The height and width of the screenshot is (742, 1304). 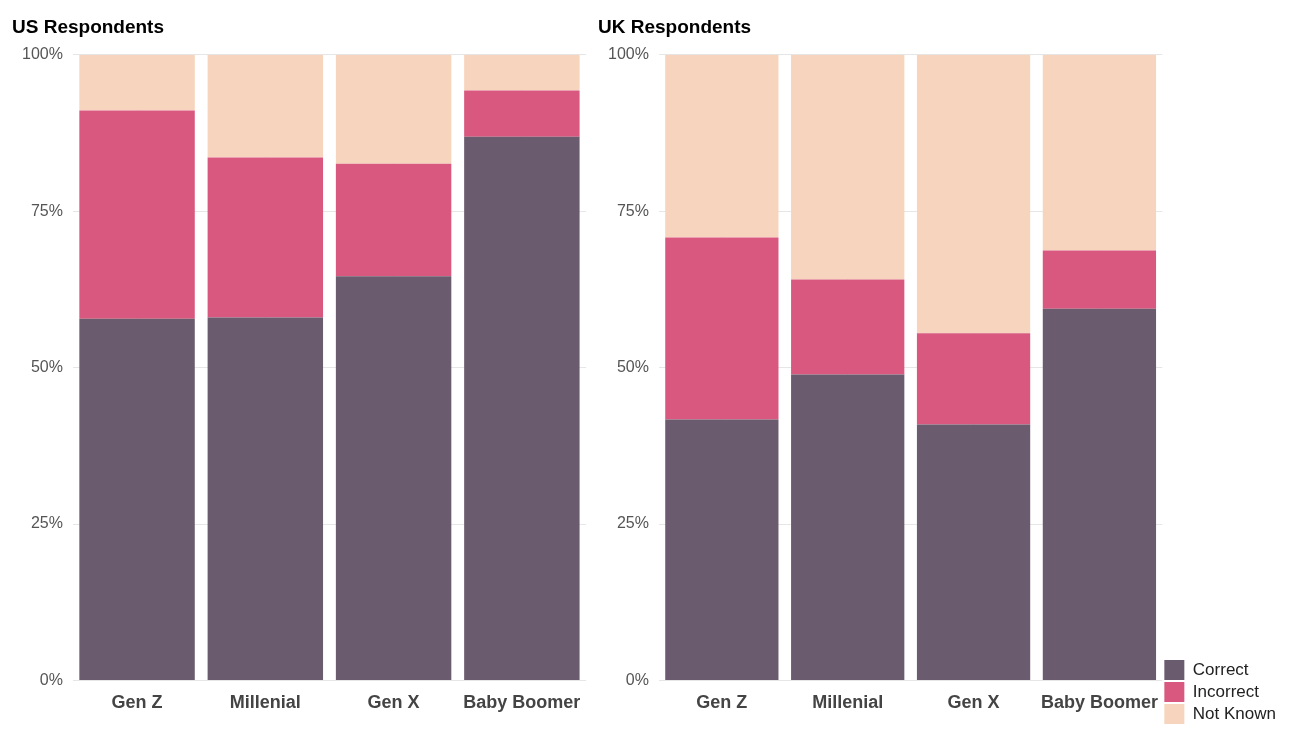 What do you see at coordinates (88, 26) in the screenshot?
I see `chart-title: US Respondents` at bounding box center [88, 26].